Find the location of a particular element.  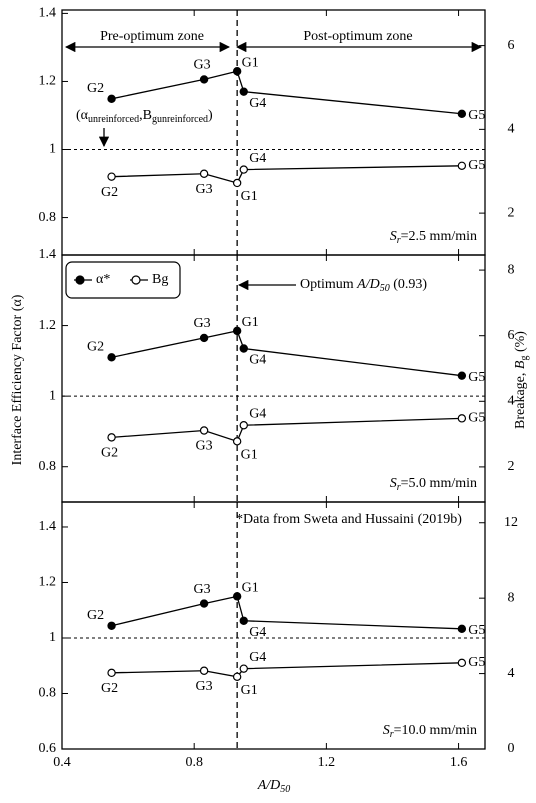

x-tick-label: 1.6 is located at coordinates (459, 762).